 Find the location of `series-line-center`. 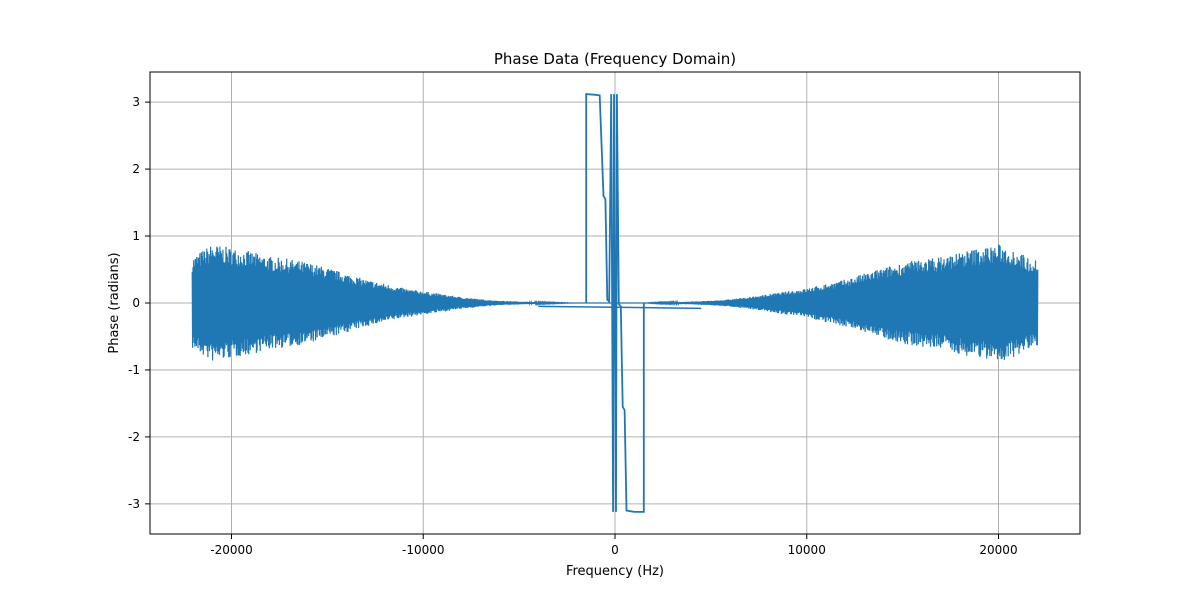

series-line-center is located at coordinates (615, 303).